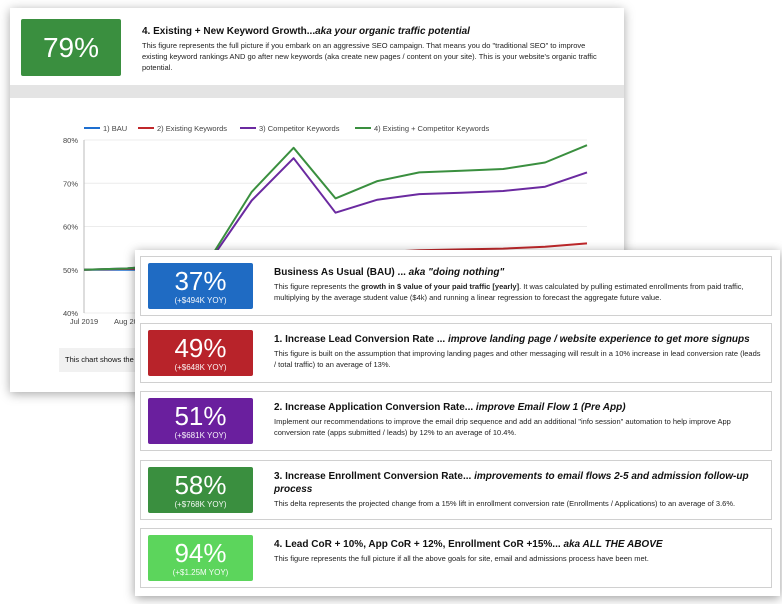 The image size is (782, 604). Describe the element at coordinates (432, 128) in the screenshot. I see `legend-label: 4) Existing + Competitor Keywords` at that location.